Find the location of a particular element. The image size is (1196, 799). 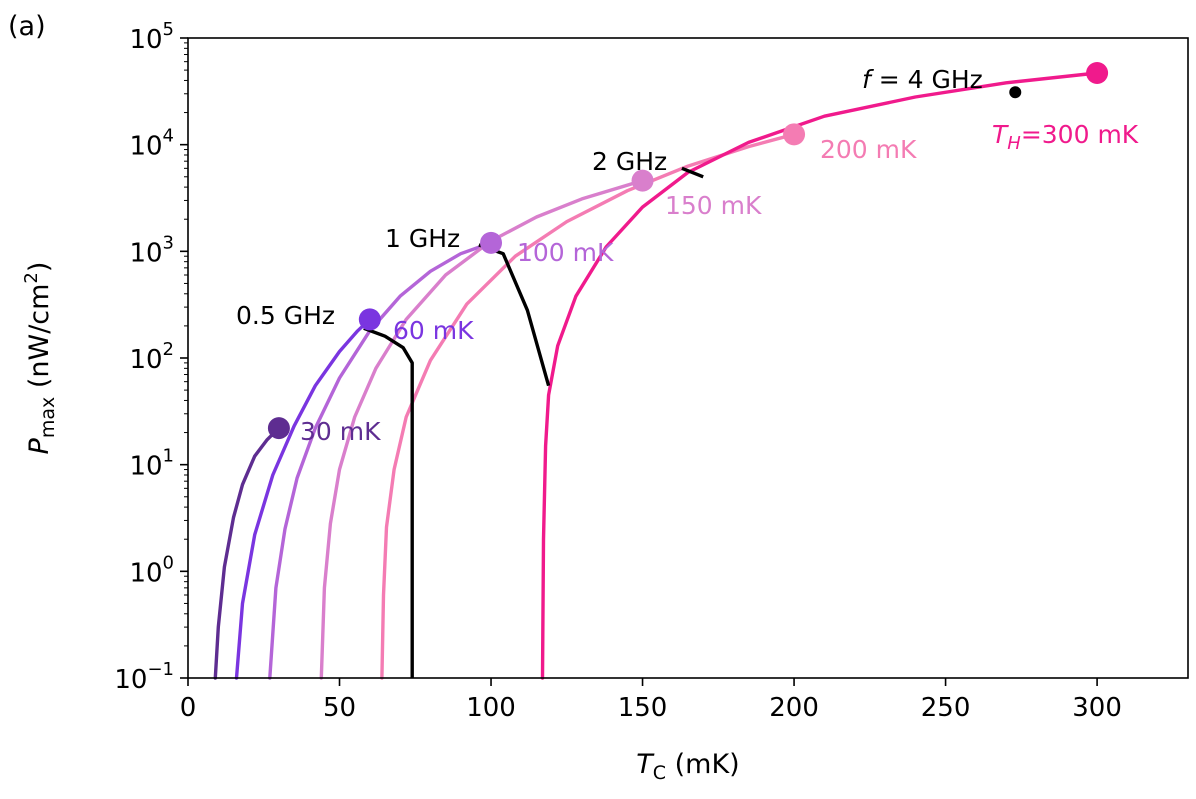

series-label-150mk: 150 mK is located at coordinates (713, 205).